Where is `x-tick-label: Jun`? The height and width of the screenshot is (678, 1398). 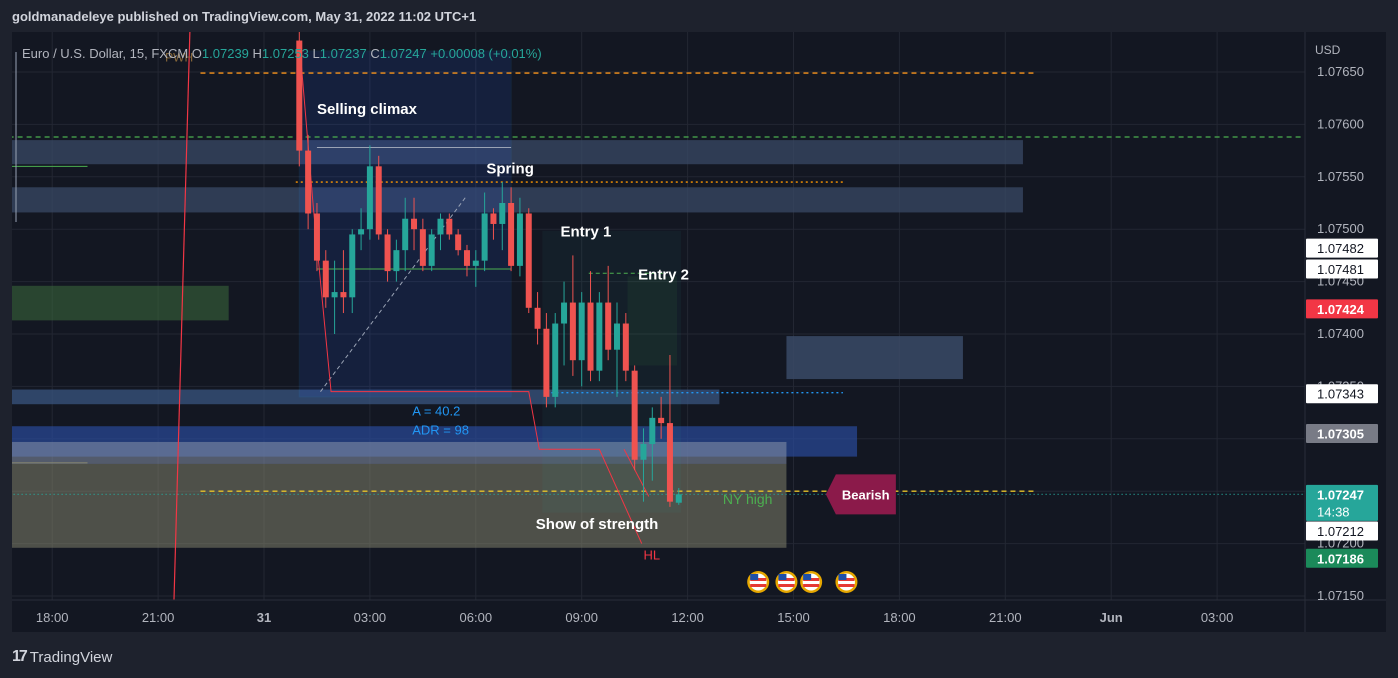
x-tick-label: Jun is located at coordinates (1111, 617).